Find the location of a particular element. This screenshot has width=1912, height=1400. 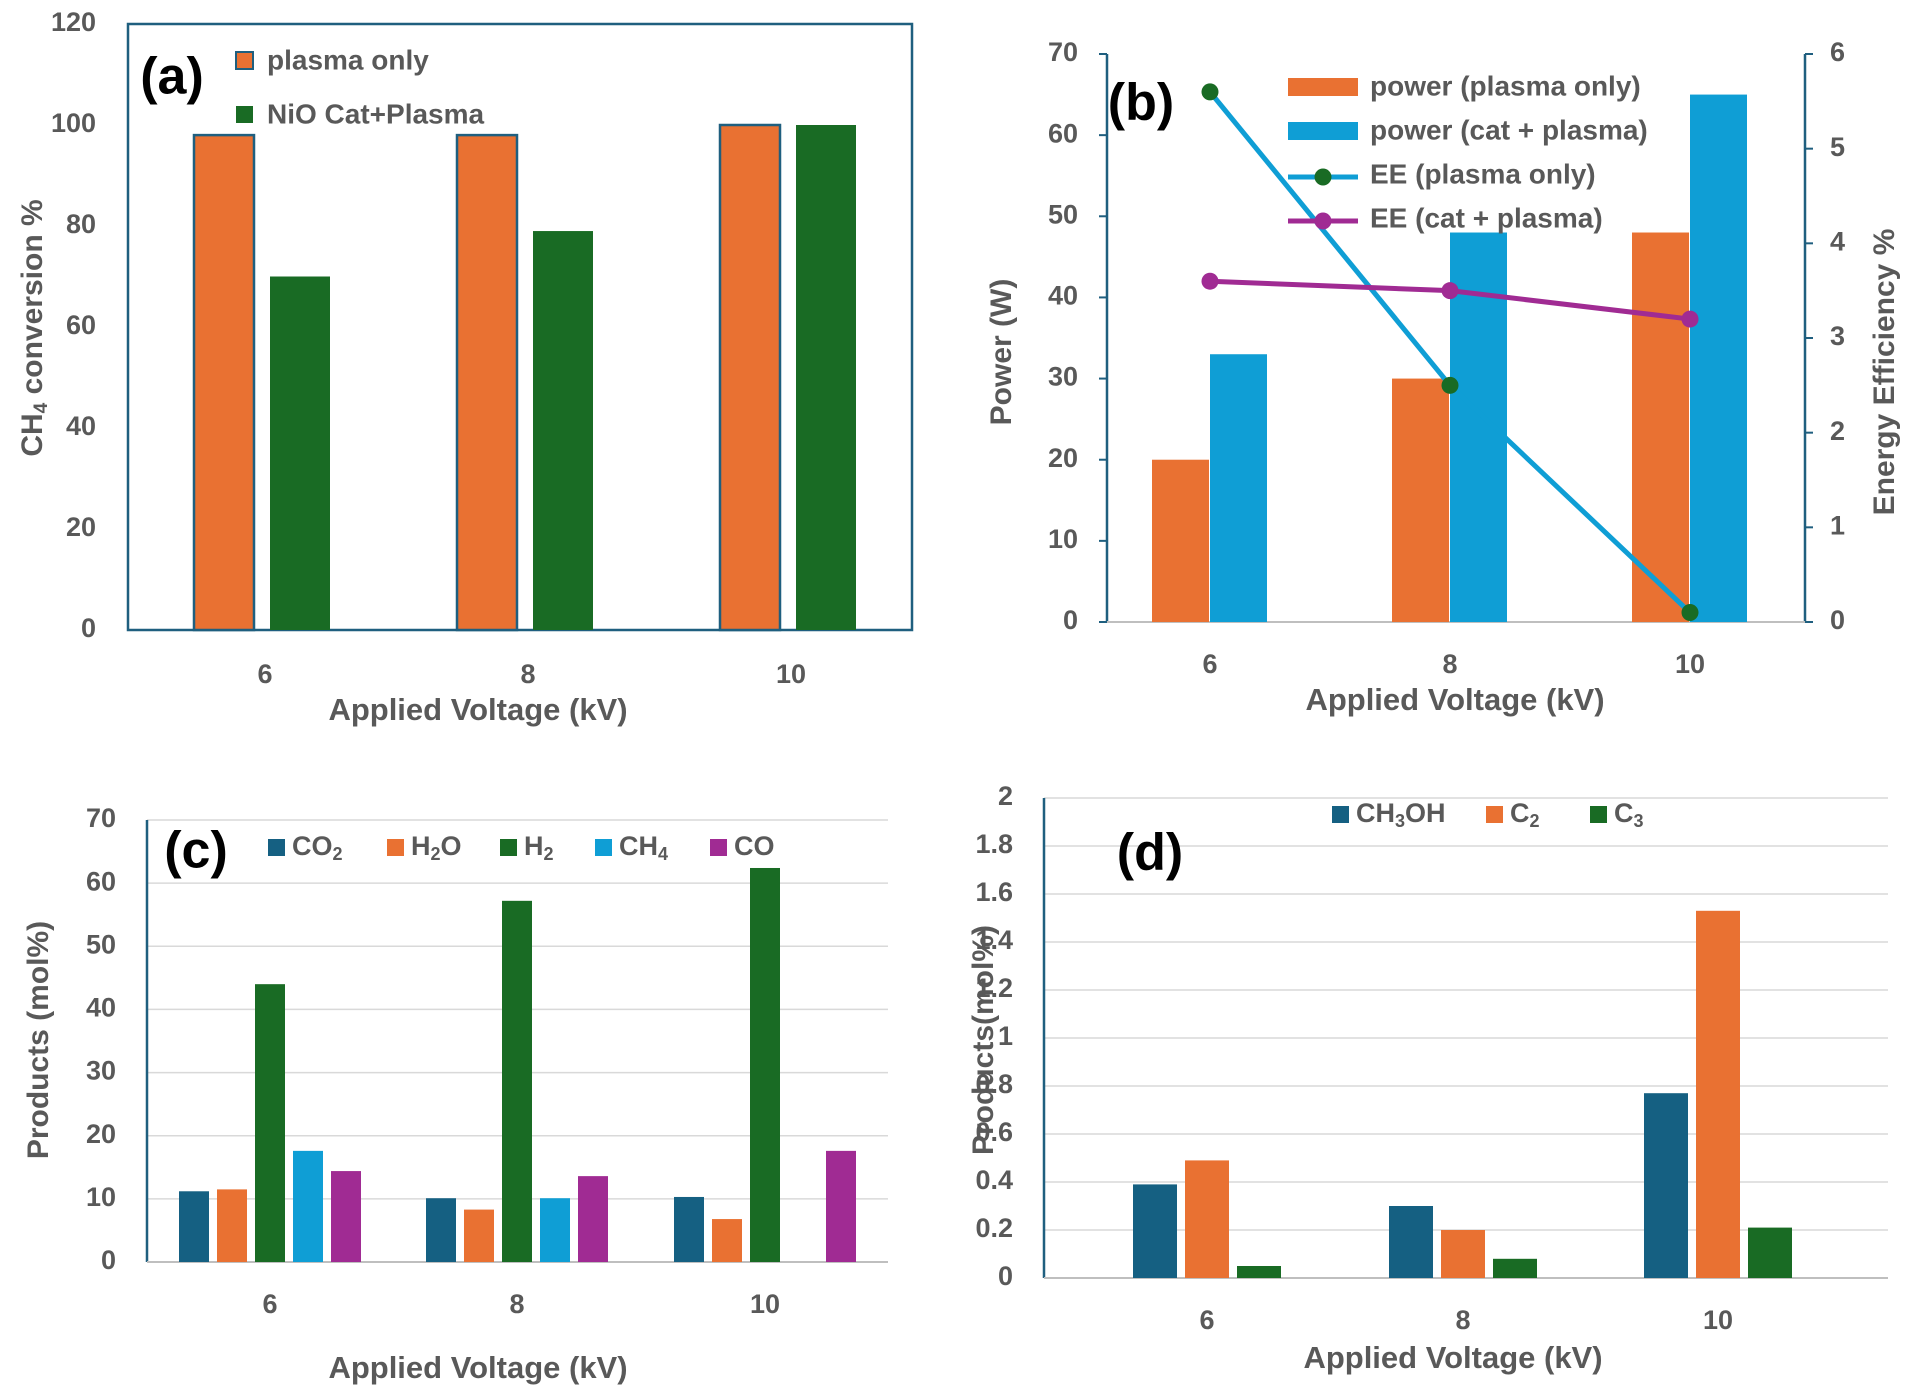

legend-label-after: O is located at coordinates (451, 846).